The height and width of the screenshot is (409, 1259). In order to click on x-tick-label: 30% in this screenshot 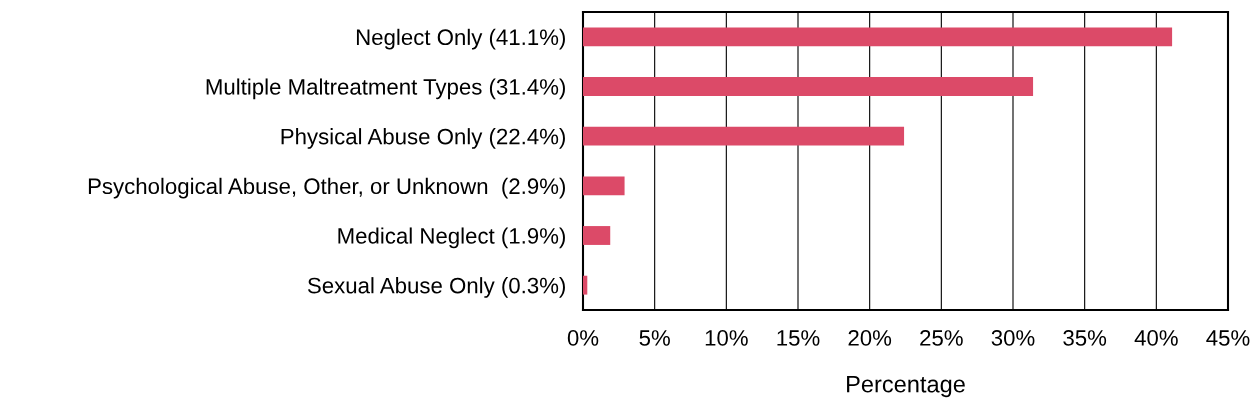, I will do `click(1013, 338)`.